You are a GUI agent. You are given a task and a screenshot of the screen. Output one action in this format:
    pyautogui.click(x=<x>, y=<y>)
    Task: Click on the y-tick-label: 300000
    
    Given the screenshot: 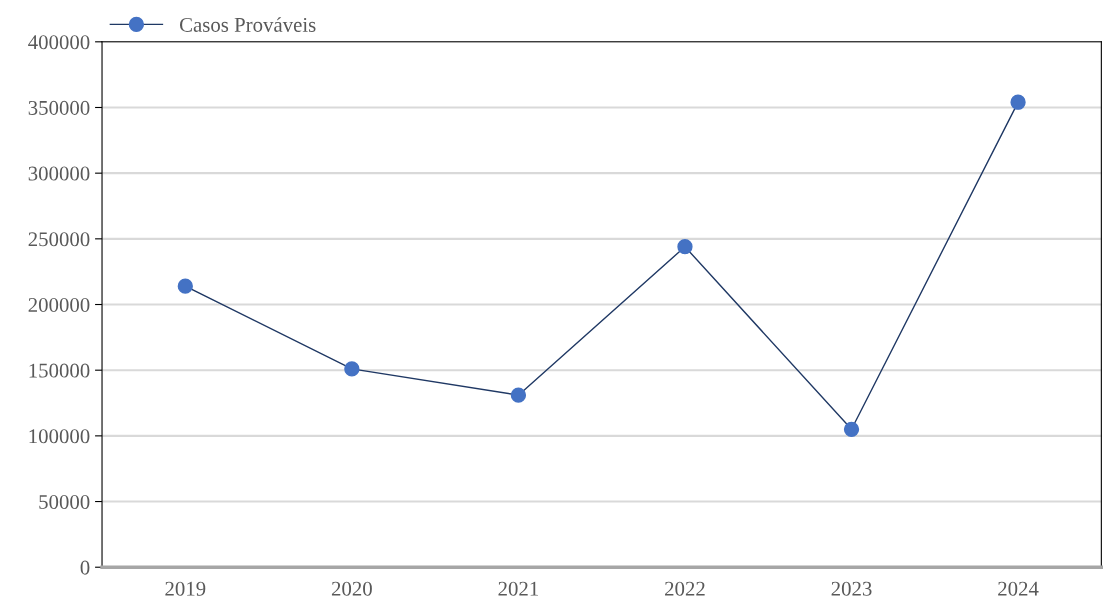 What is the action you would take?
    pyautogui.click(x=59, y=173)
    